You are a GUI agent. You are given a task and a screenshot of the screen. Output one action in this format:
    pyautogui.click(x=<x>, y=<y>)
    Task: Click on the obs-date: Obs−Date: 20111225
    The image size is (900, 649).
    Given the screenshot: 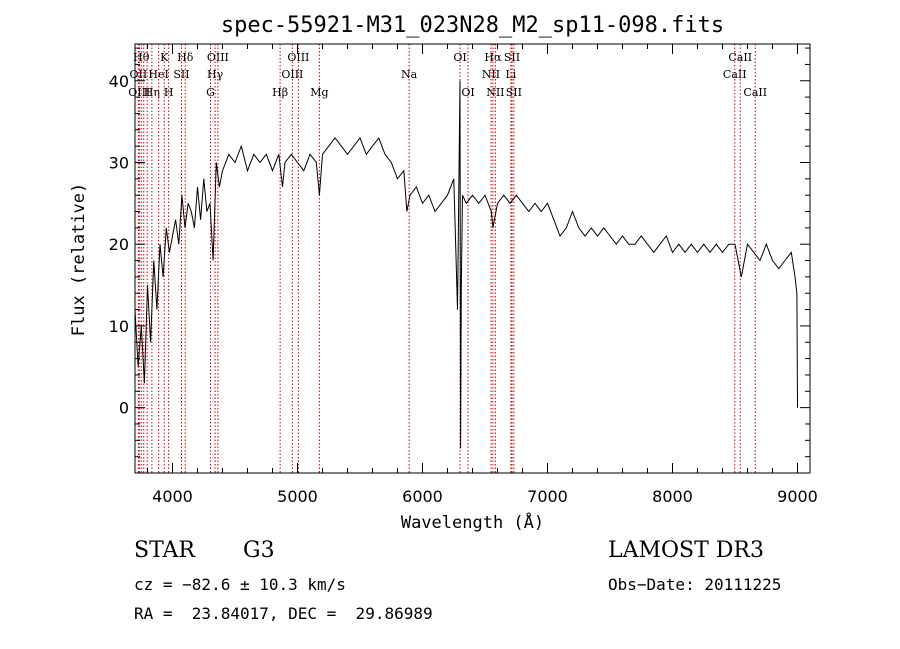 What is the action you would take?
    pyautogui.click(x=695, y=584)
    